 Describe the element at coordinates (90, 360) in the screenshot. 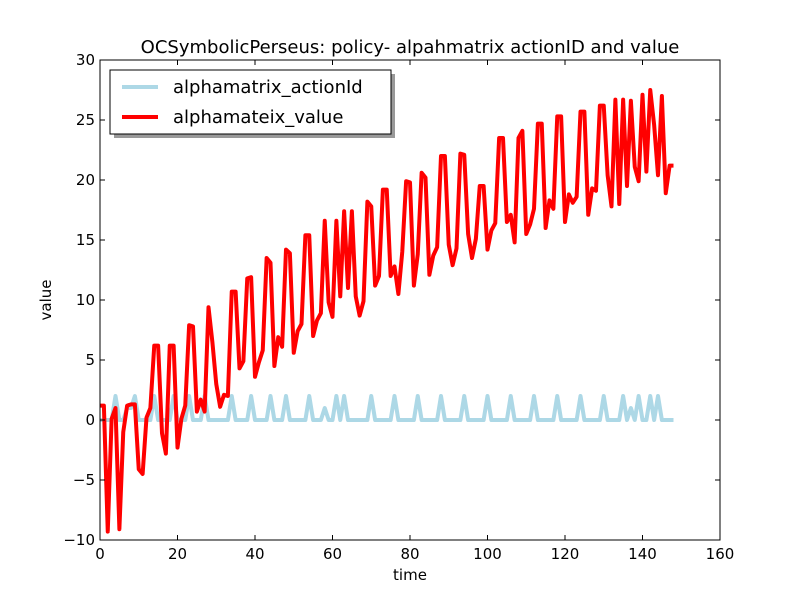

I see `y-tick-label: 5` at that location.